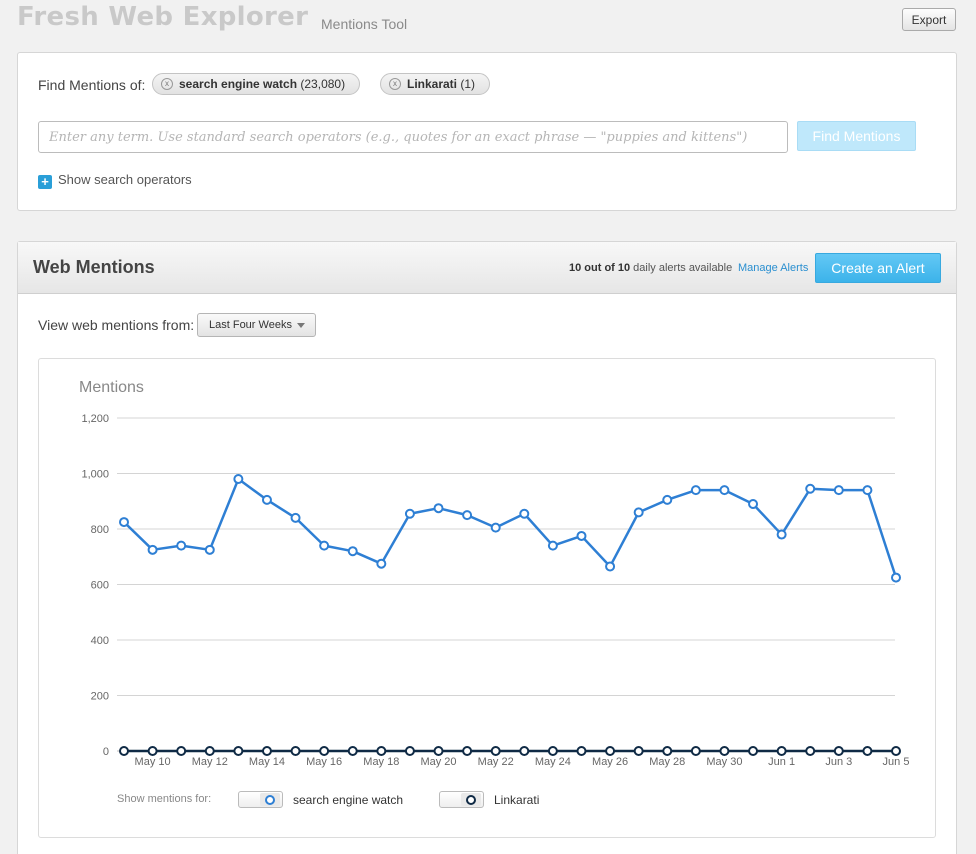 Image resolution: width=976 pixels, height=854 pixels. I want to click on find-mentions-button: Find Mentions, so click(856, 136).